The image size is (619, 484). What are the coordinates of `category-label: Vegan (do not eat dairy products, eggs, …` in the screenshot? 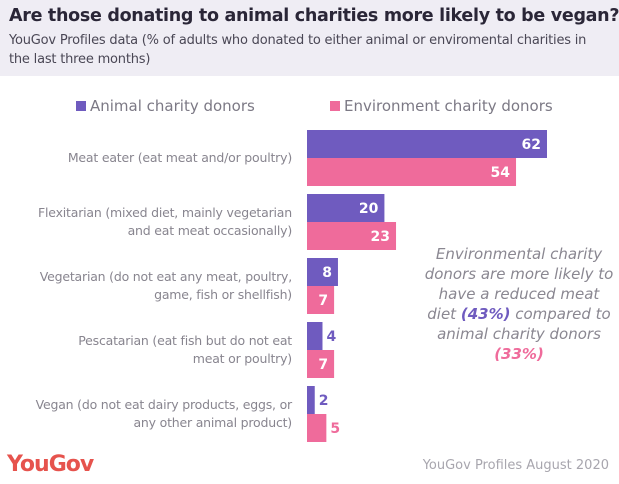 It's located at (147, 414).